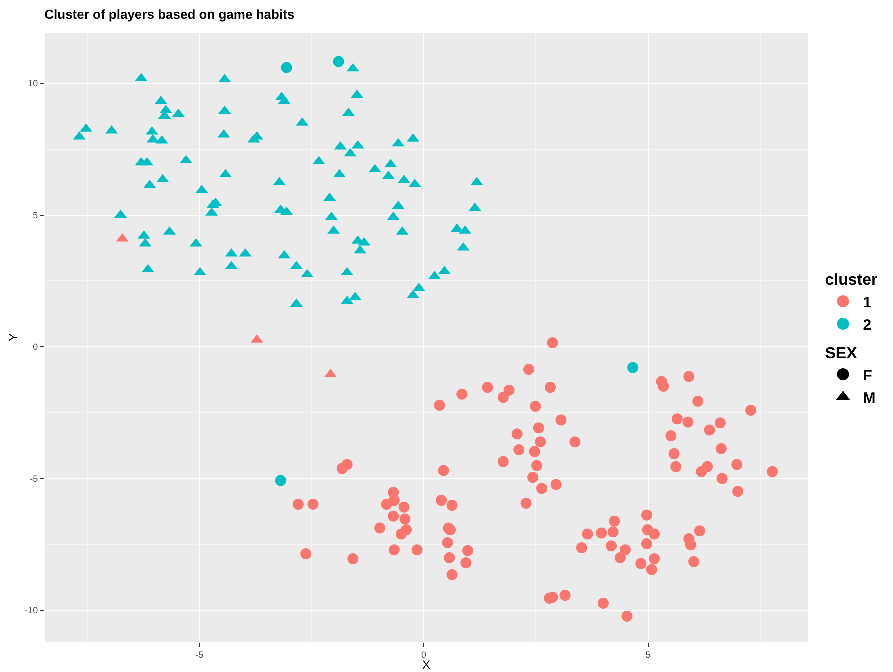  What do you see at coordinates (648, 655) in the screenshot?
I see `x-tick-label: 5` at bounding box center [648, 655].